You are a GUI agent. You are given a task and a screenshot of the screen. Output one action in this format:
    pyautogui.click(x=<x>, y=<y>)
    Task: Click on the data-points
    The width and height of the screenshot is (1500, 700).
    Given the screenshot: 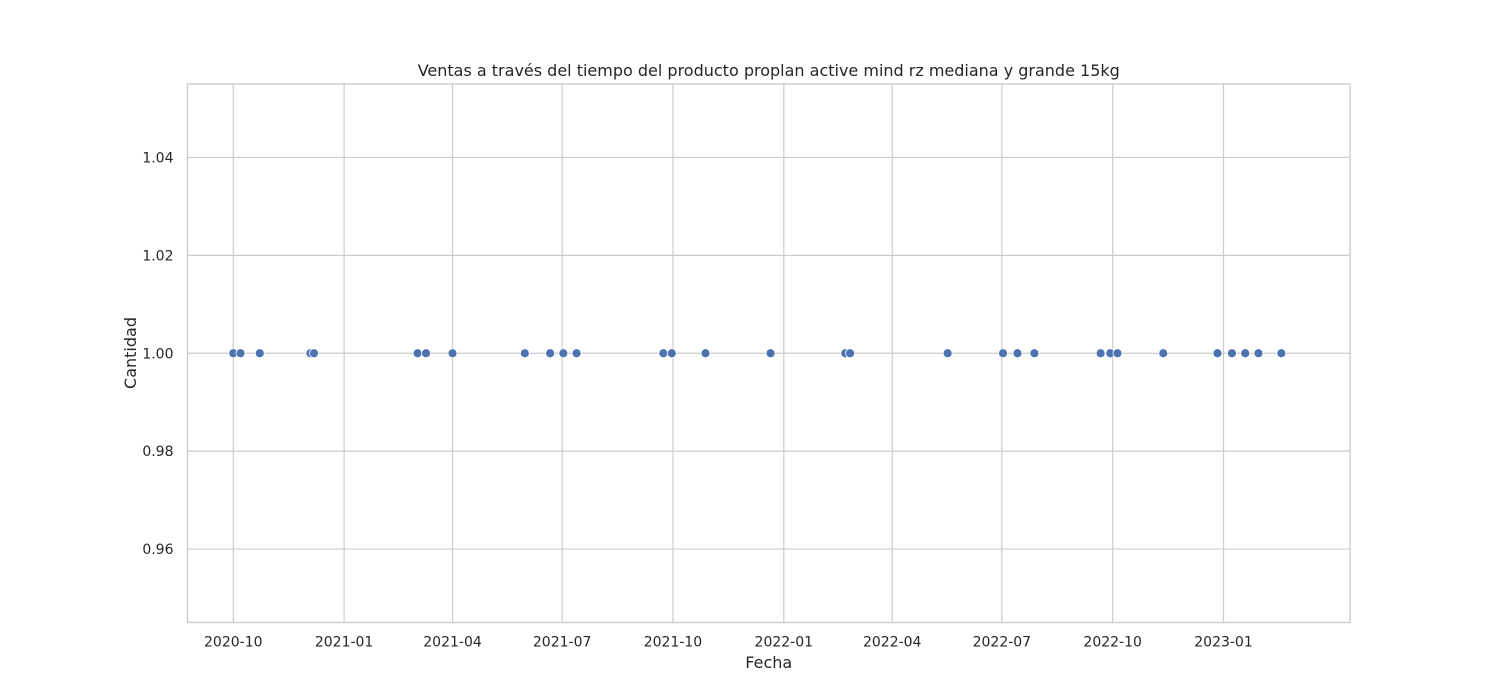 What is the action you would take?
    pyautogui.click(x=757, y=353)
    